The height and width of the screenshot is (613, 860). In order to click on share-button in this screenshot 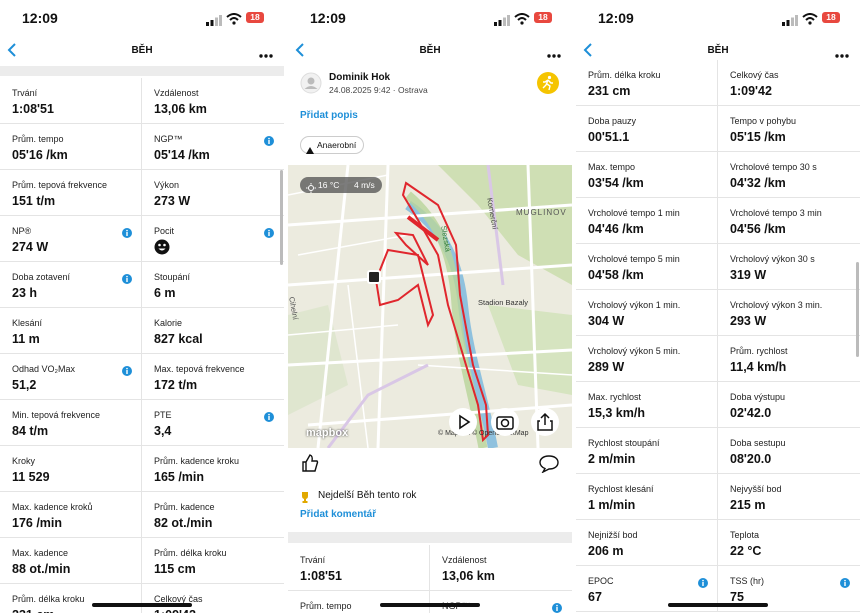, I will do `click(545, 422)`.